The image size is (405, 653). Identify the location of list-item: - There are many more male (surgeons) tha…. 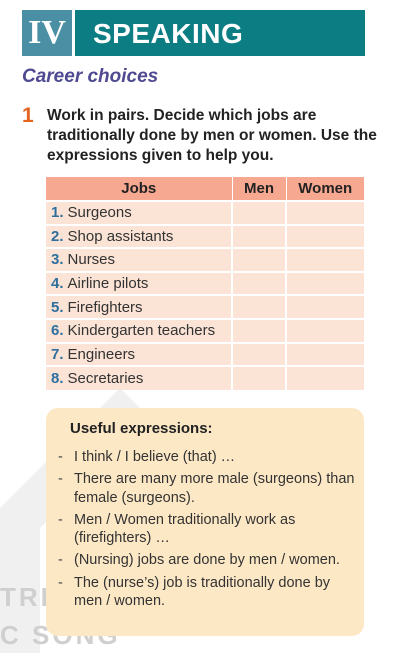
(208, 488).